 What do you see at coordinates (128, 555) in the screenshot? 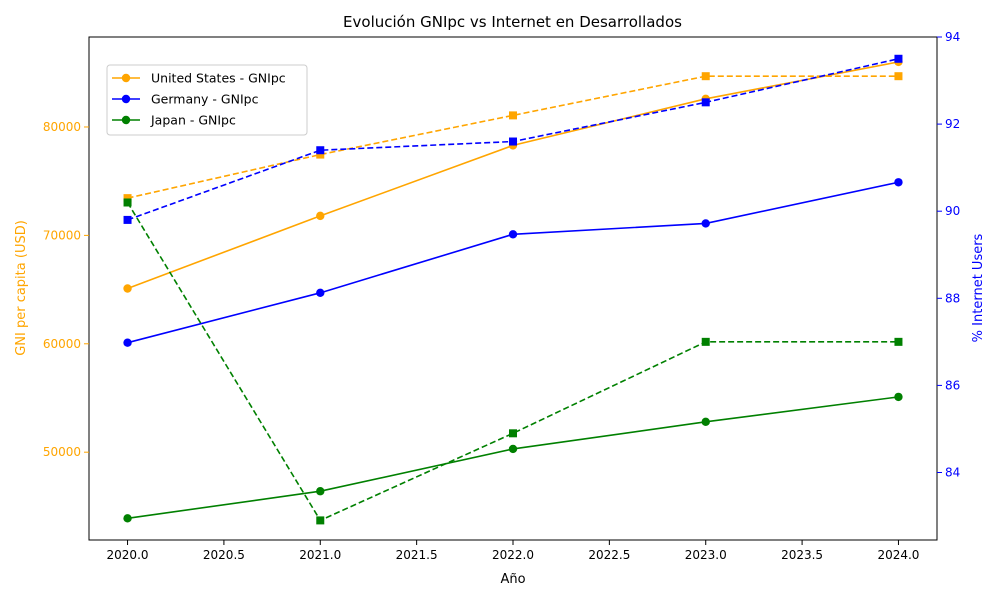
I see `x-tick-label: 2020.0` at bounding box center [128, 555].